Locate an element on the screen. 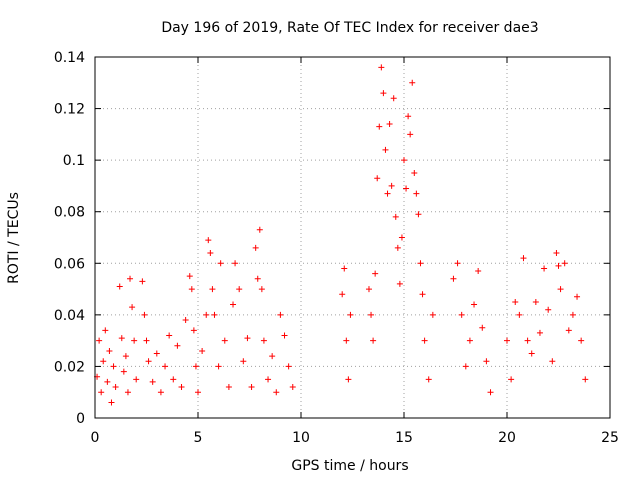 The height and width of the screenshot is (480, 640). x-tick-label: 15 is located at coordinates (404, 438).